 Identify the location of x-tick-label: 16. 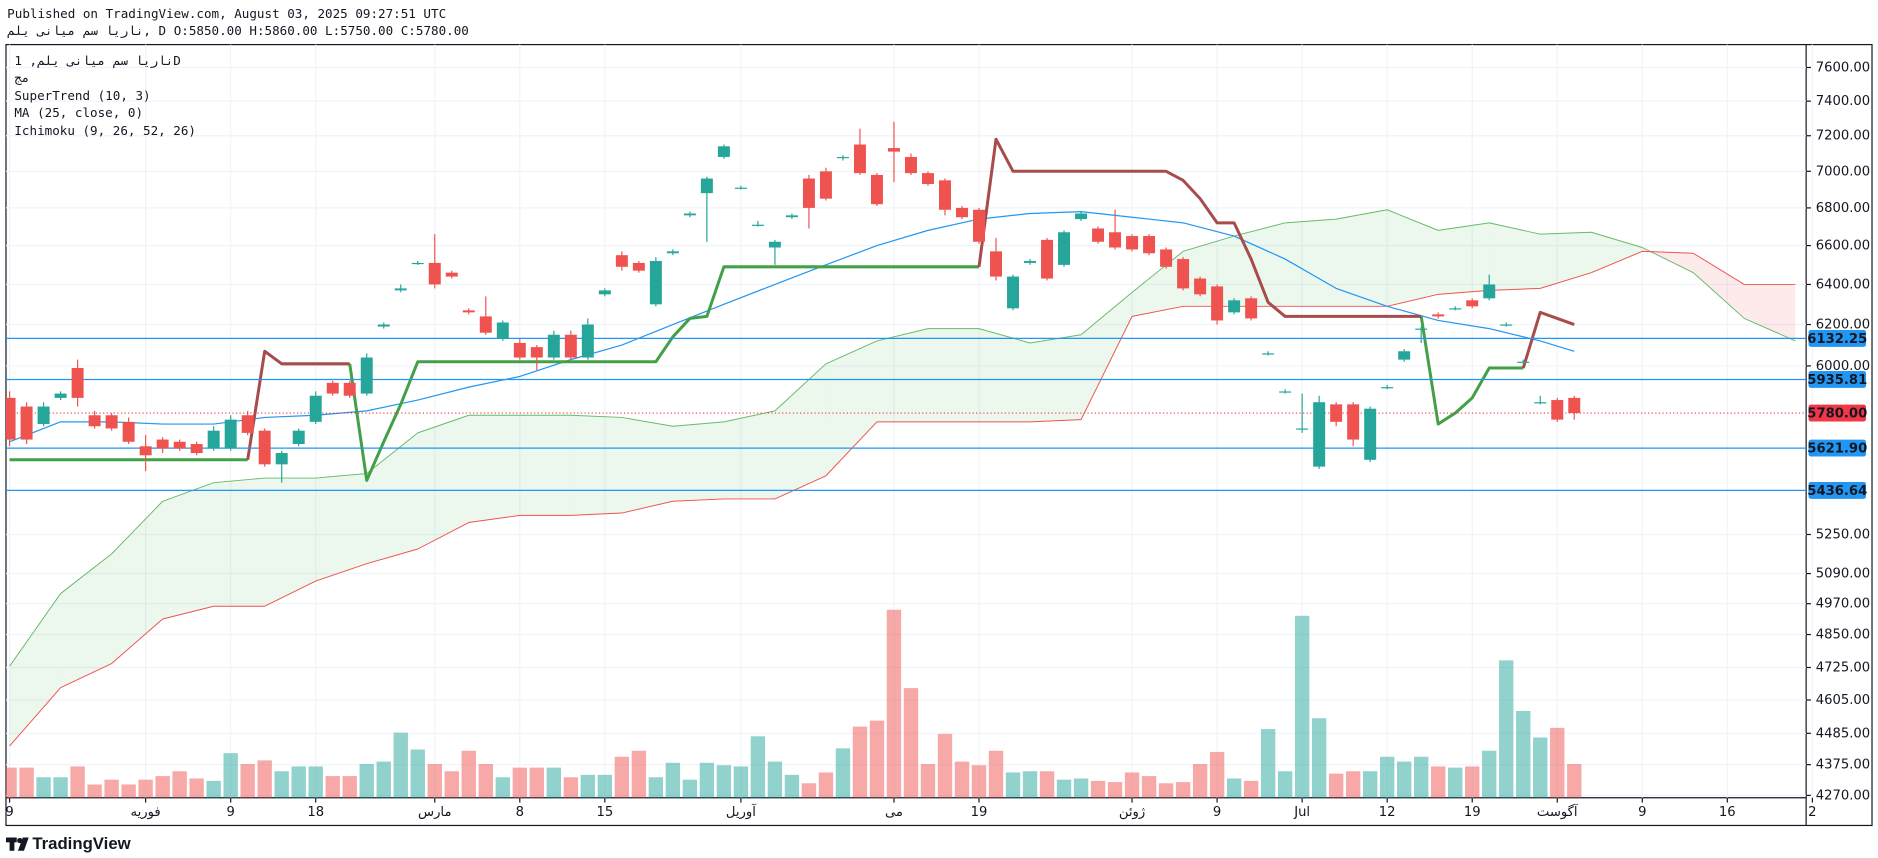
(1727, 812).